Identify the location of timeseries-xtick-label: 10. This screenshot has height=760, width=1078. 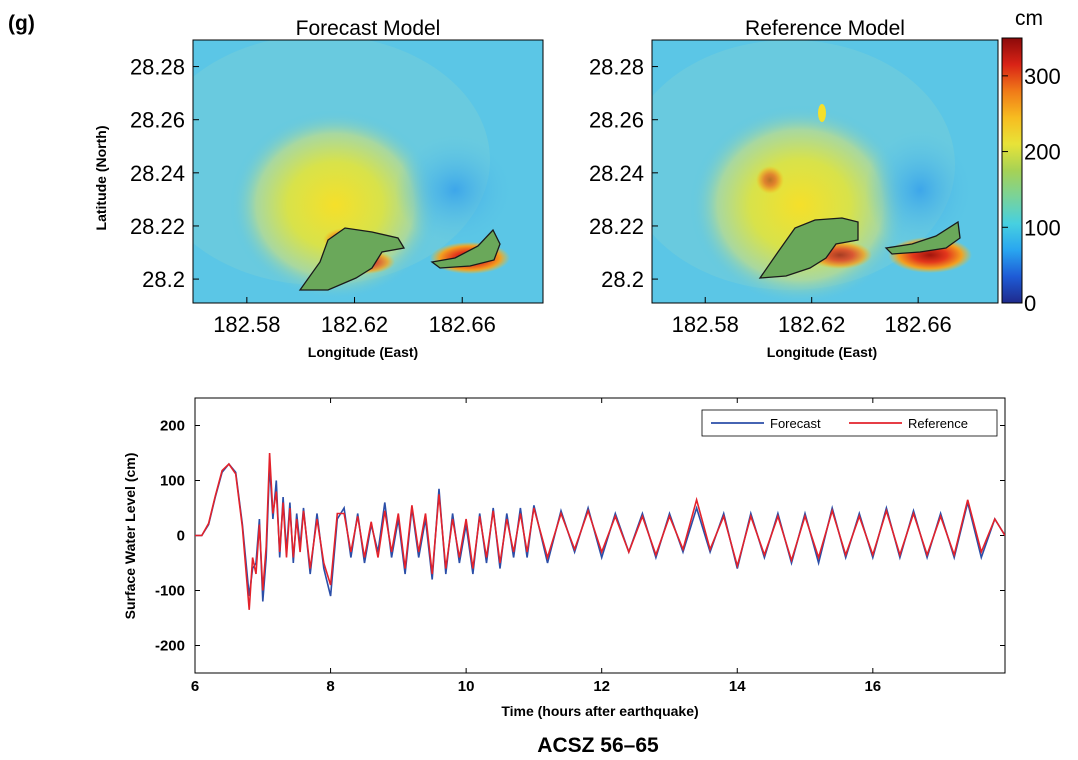
(466, 686).